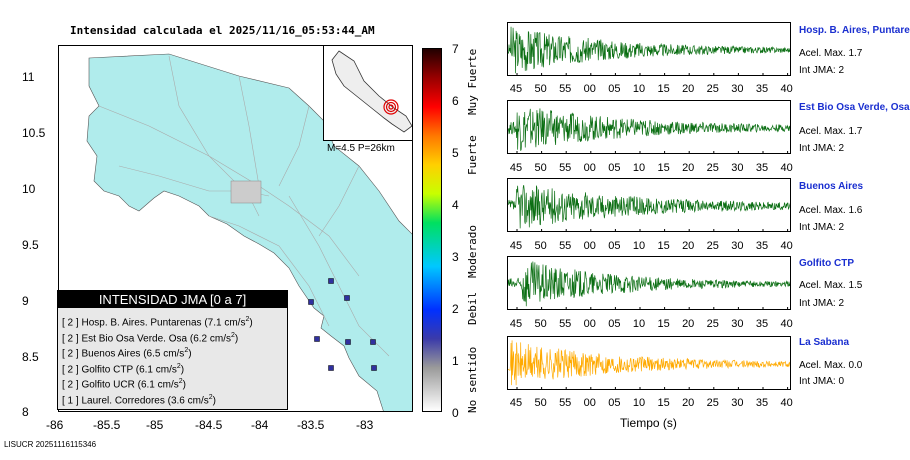  What do you see at coordinates (25, 412) in the screenshot?
I see `map-ytick: 8` at bounding box center [25, 412].